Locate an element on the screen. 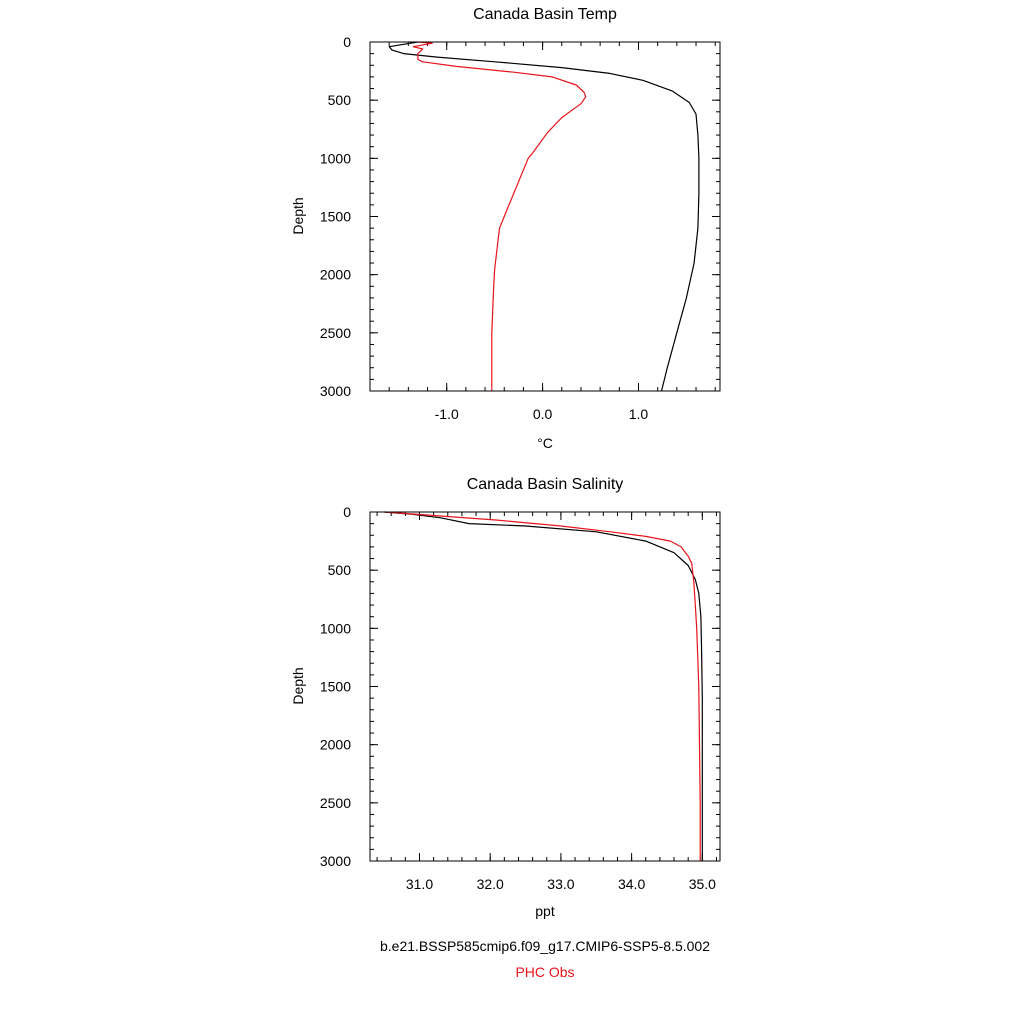 Image resolution: width=1024 pixels, height=1024 pixels. x-tick-label: 31.0 is located at coordinates (419, 884).